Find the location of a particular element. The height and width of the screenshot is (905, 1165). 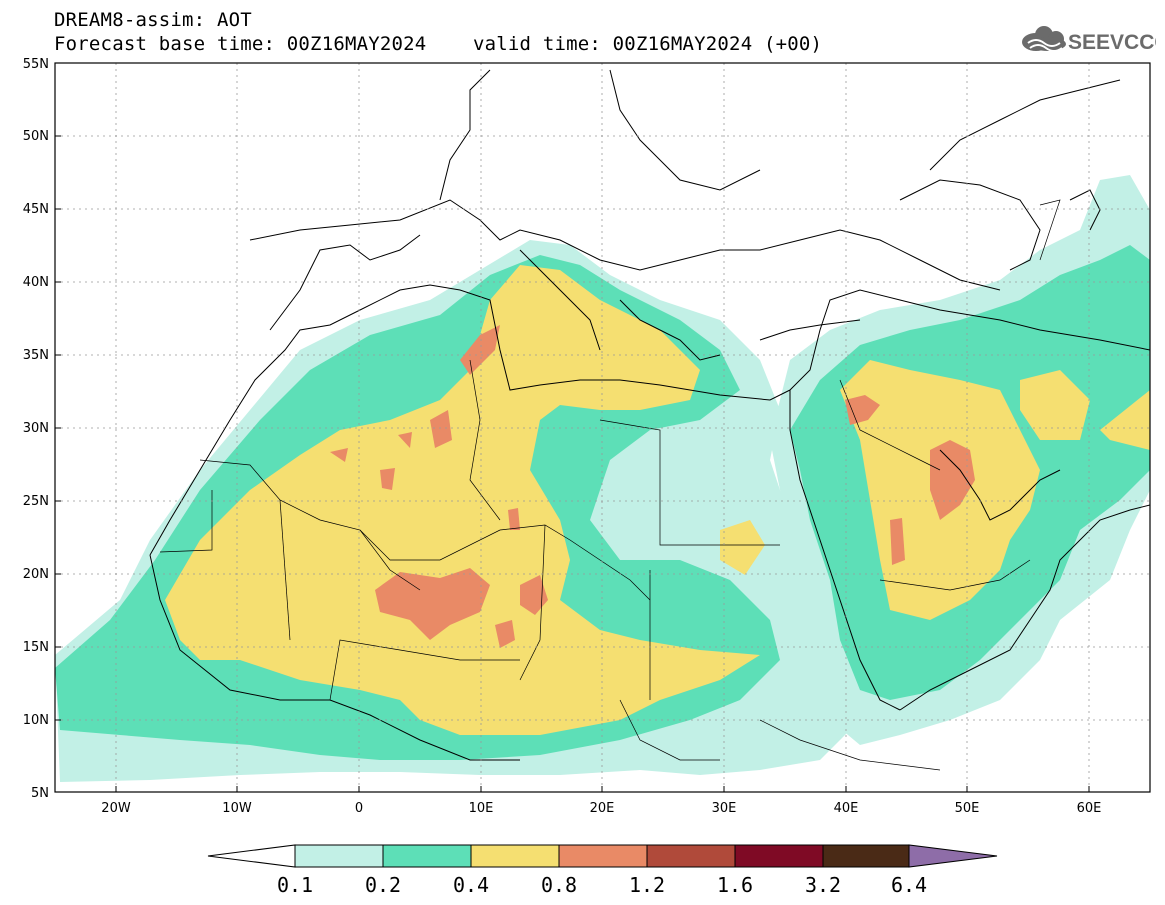

lon-label: 60E is located at coordinates (1089, 808).